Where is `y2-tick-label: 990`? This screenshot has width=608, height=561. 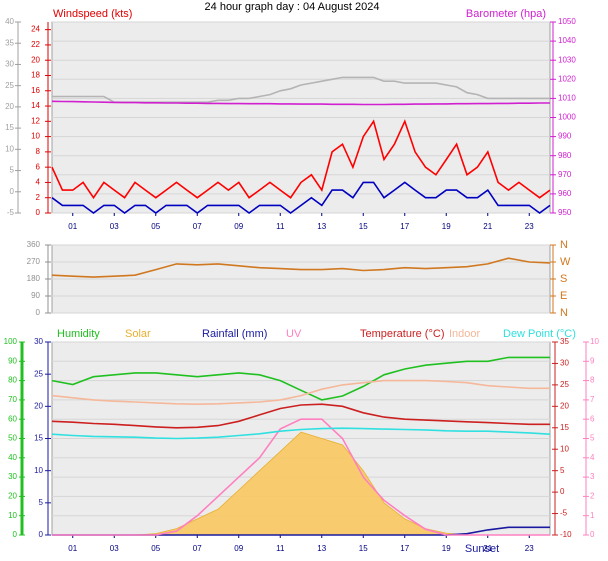 y2-tick-label: 990 is located at coordinates (565, 136).